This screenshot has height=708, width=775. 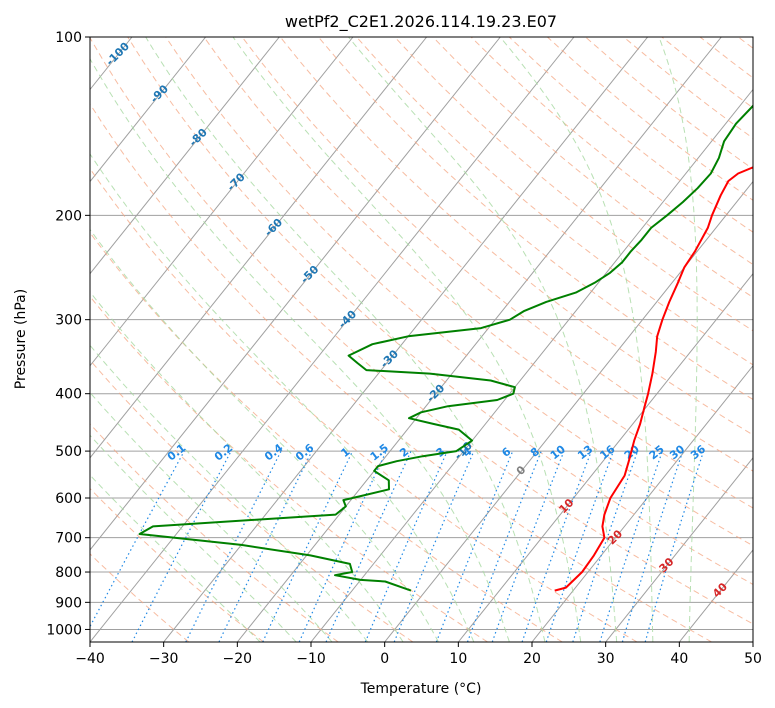 I want to click on chart-title: wetPf2_C2E1.2026.114.19.23.E07, so click(x=421, y=22).